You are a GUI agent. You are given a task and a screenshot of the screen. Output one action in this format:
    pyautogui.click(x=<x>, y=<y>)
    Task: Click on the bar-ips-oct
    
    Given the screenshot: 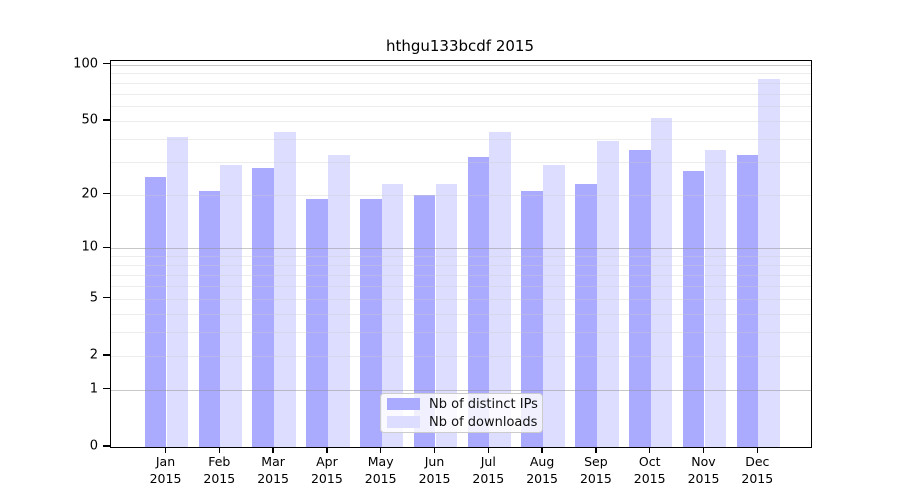 What is the action you would take?
    pyautogui.click(x=640, y=298)
    